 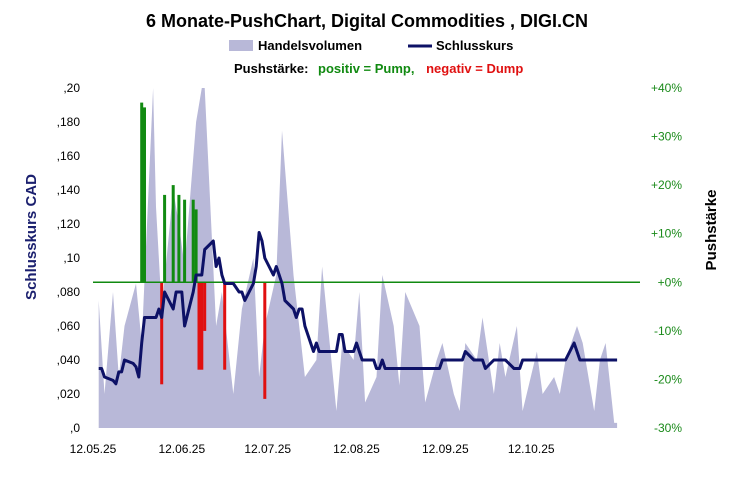 What do you see at coordinates (670, 282) in the screenshot?
I see `y2-tick-label: +0%` at bounding box center [670, 282].